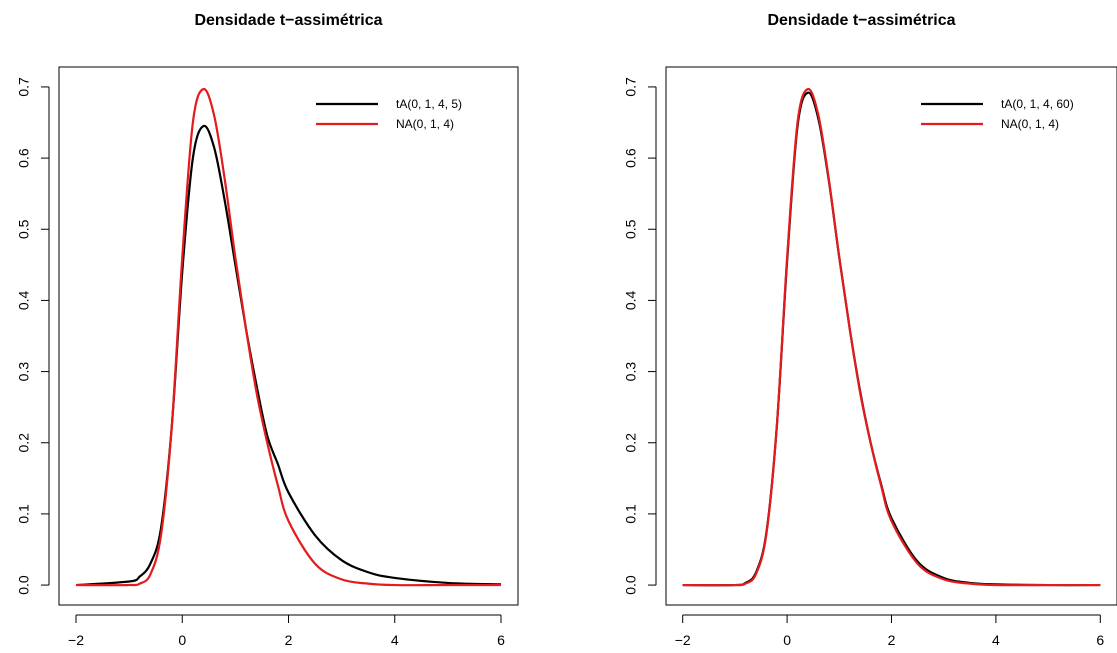  Describe the element at coordinates (389, 114) in the screenshot. I see `legend: tA(0, 1, 4, 5) NA(0, 1, 4)` at that location.